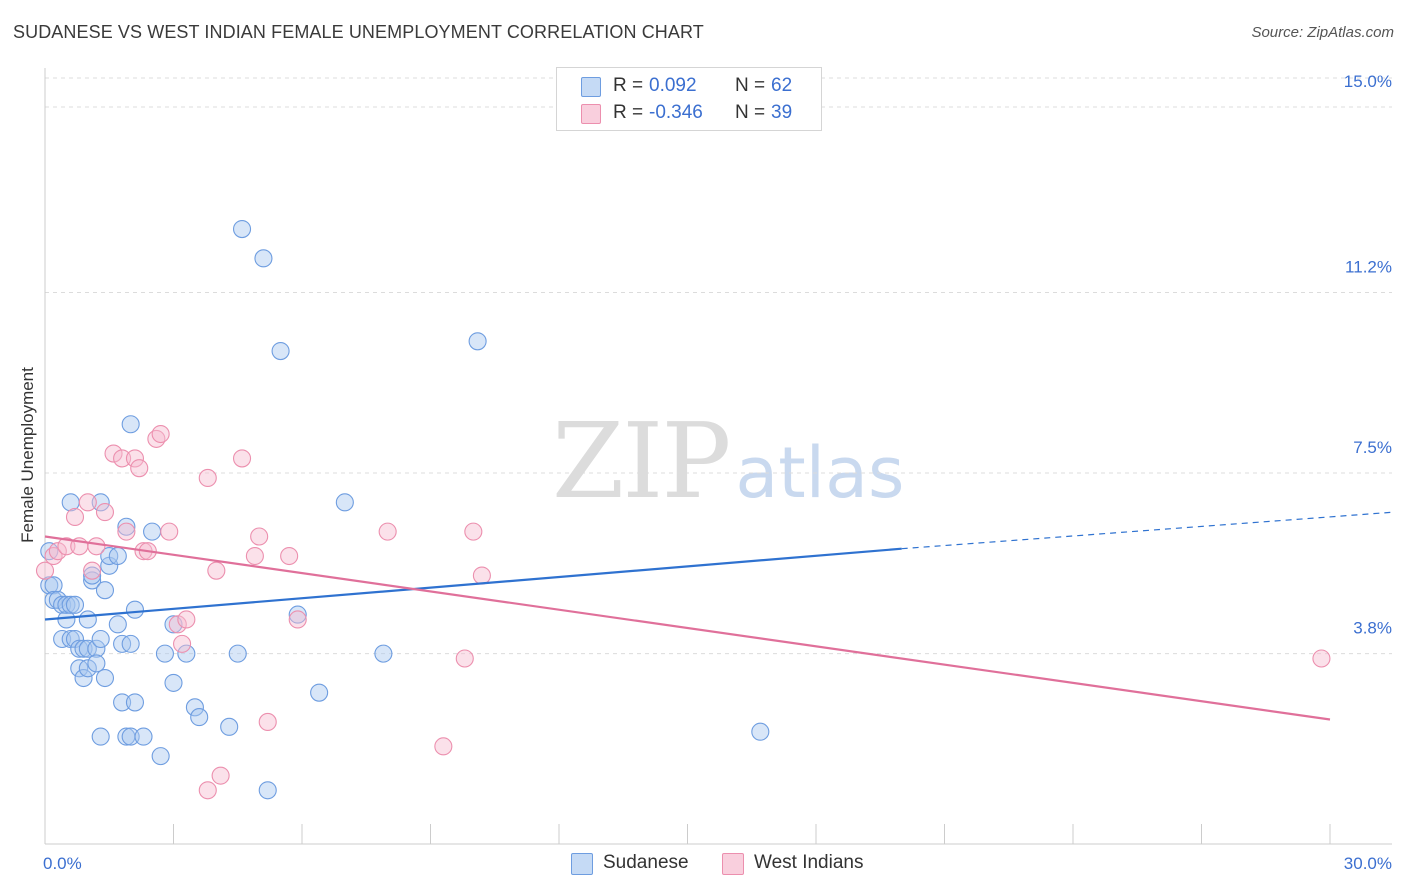 The height and width of the screenshot is (892, 1406). What do you see at coordinates (809, 862) in the screenshot?
I see `legend-label-west-indians: West Indians` at bounding box center [809, 862].